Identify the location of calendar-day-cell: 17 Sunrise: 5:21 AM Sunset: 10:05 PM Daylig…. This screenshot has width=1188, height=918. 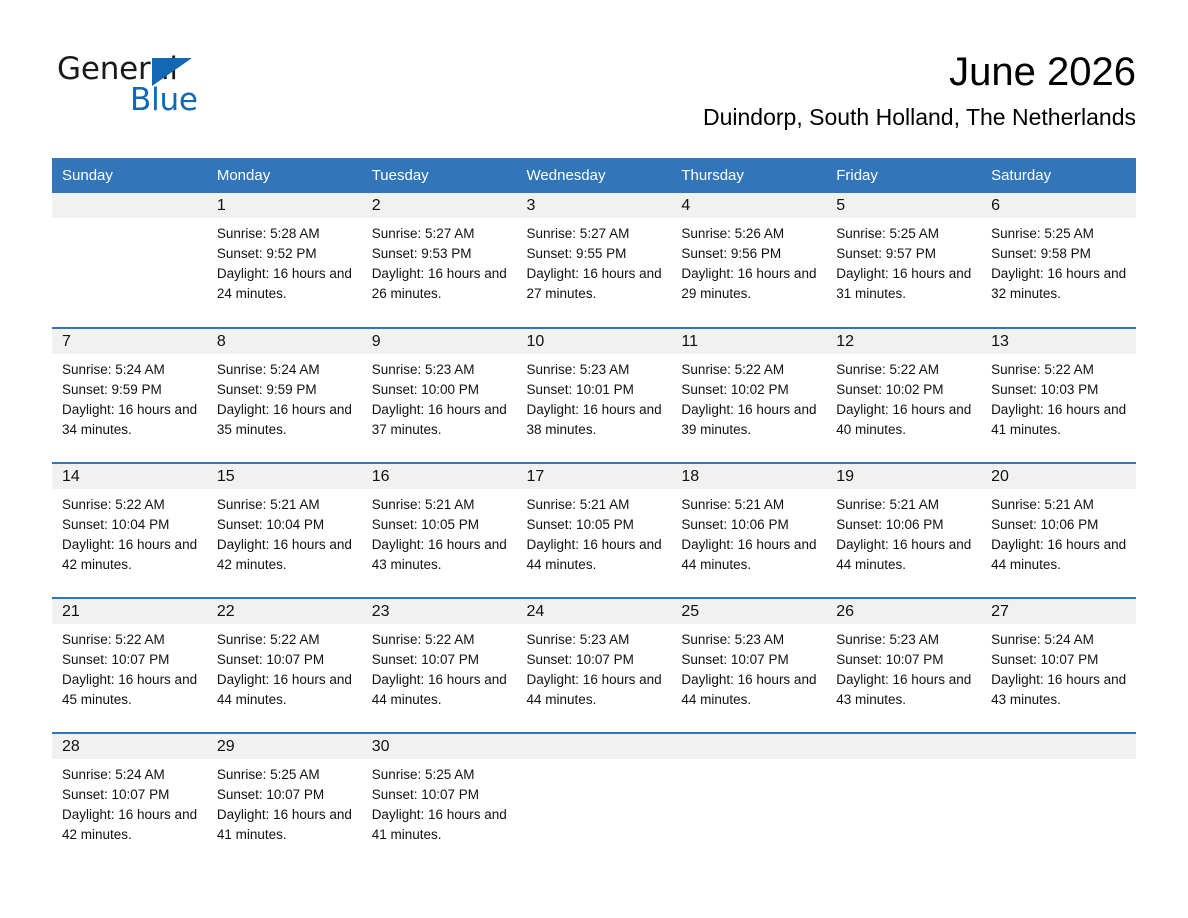
(594, 530).